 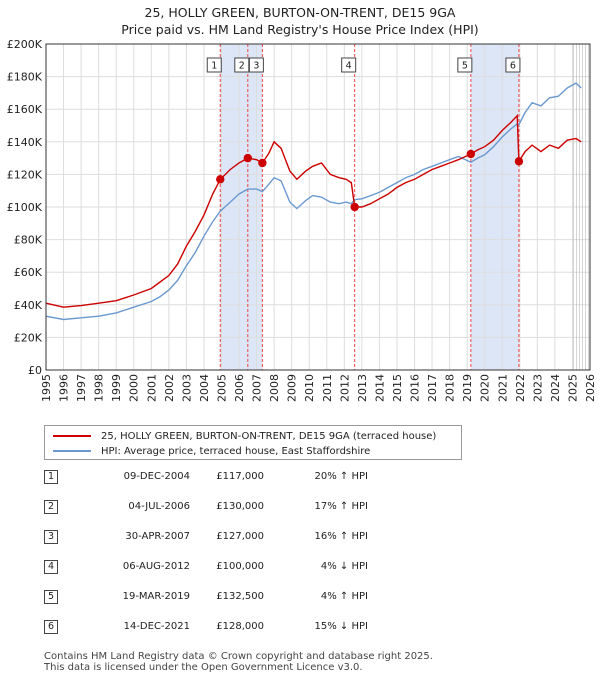 I want to click on sale-number-label: 6, so click(x=513, y=66).